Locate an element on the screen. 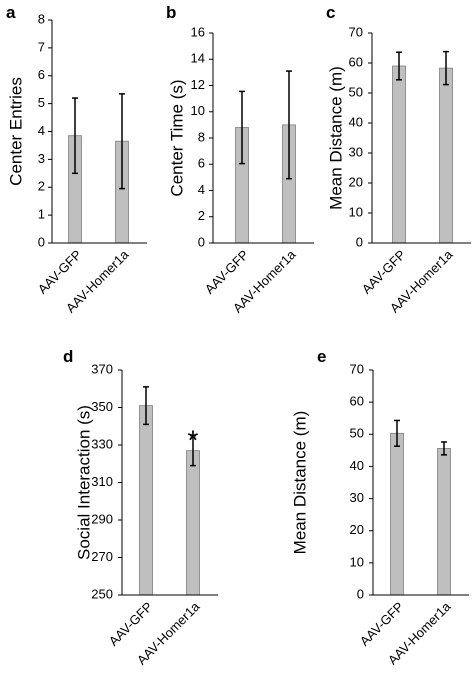 The width and height of the screenshot is (472, 685). y-axis-title: Center Time (s) is located at coordinates (176, 137).